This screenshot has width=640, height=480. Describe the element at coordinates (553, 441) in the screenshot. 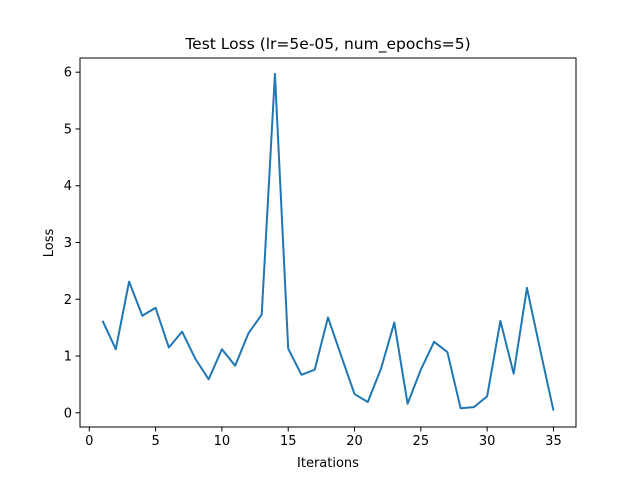

I see `x-tick-label: 35` at that location.